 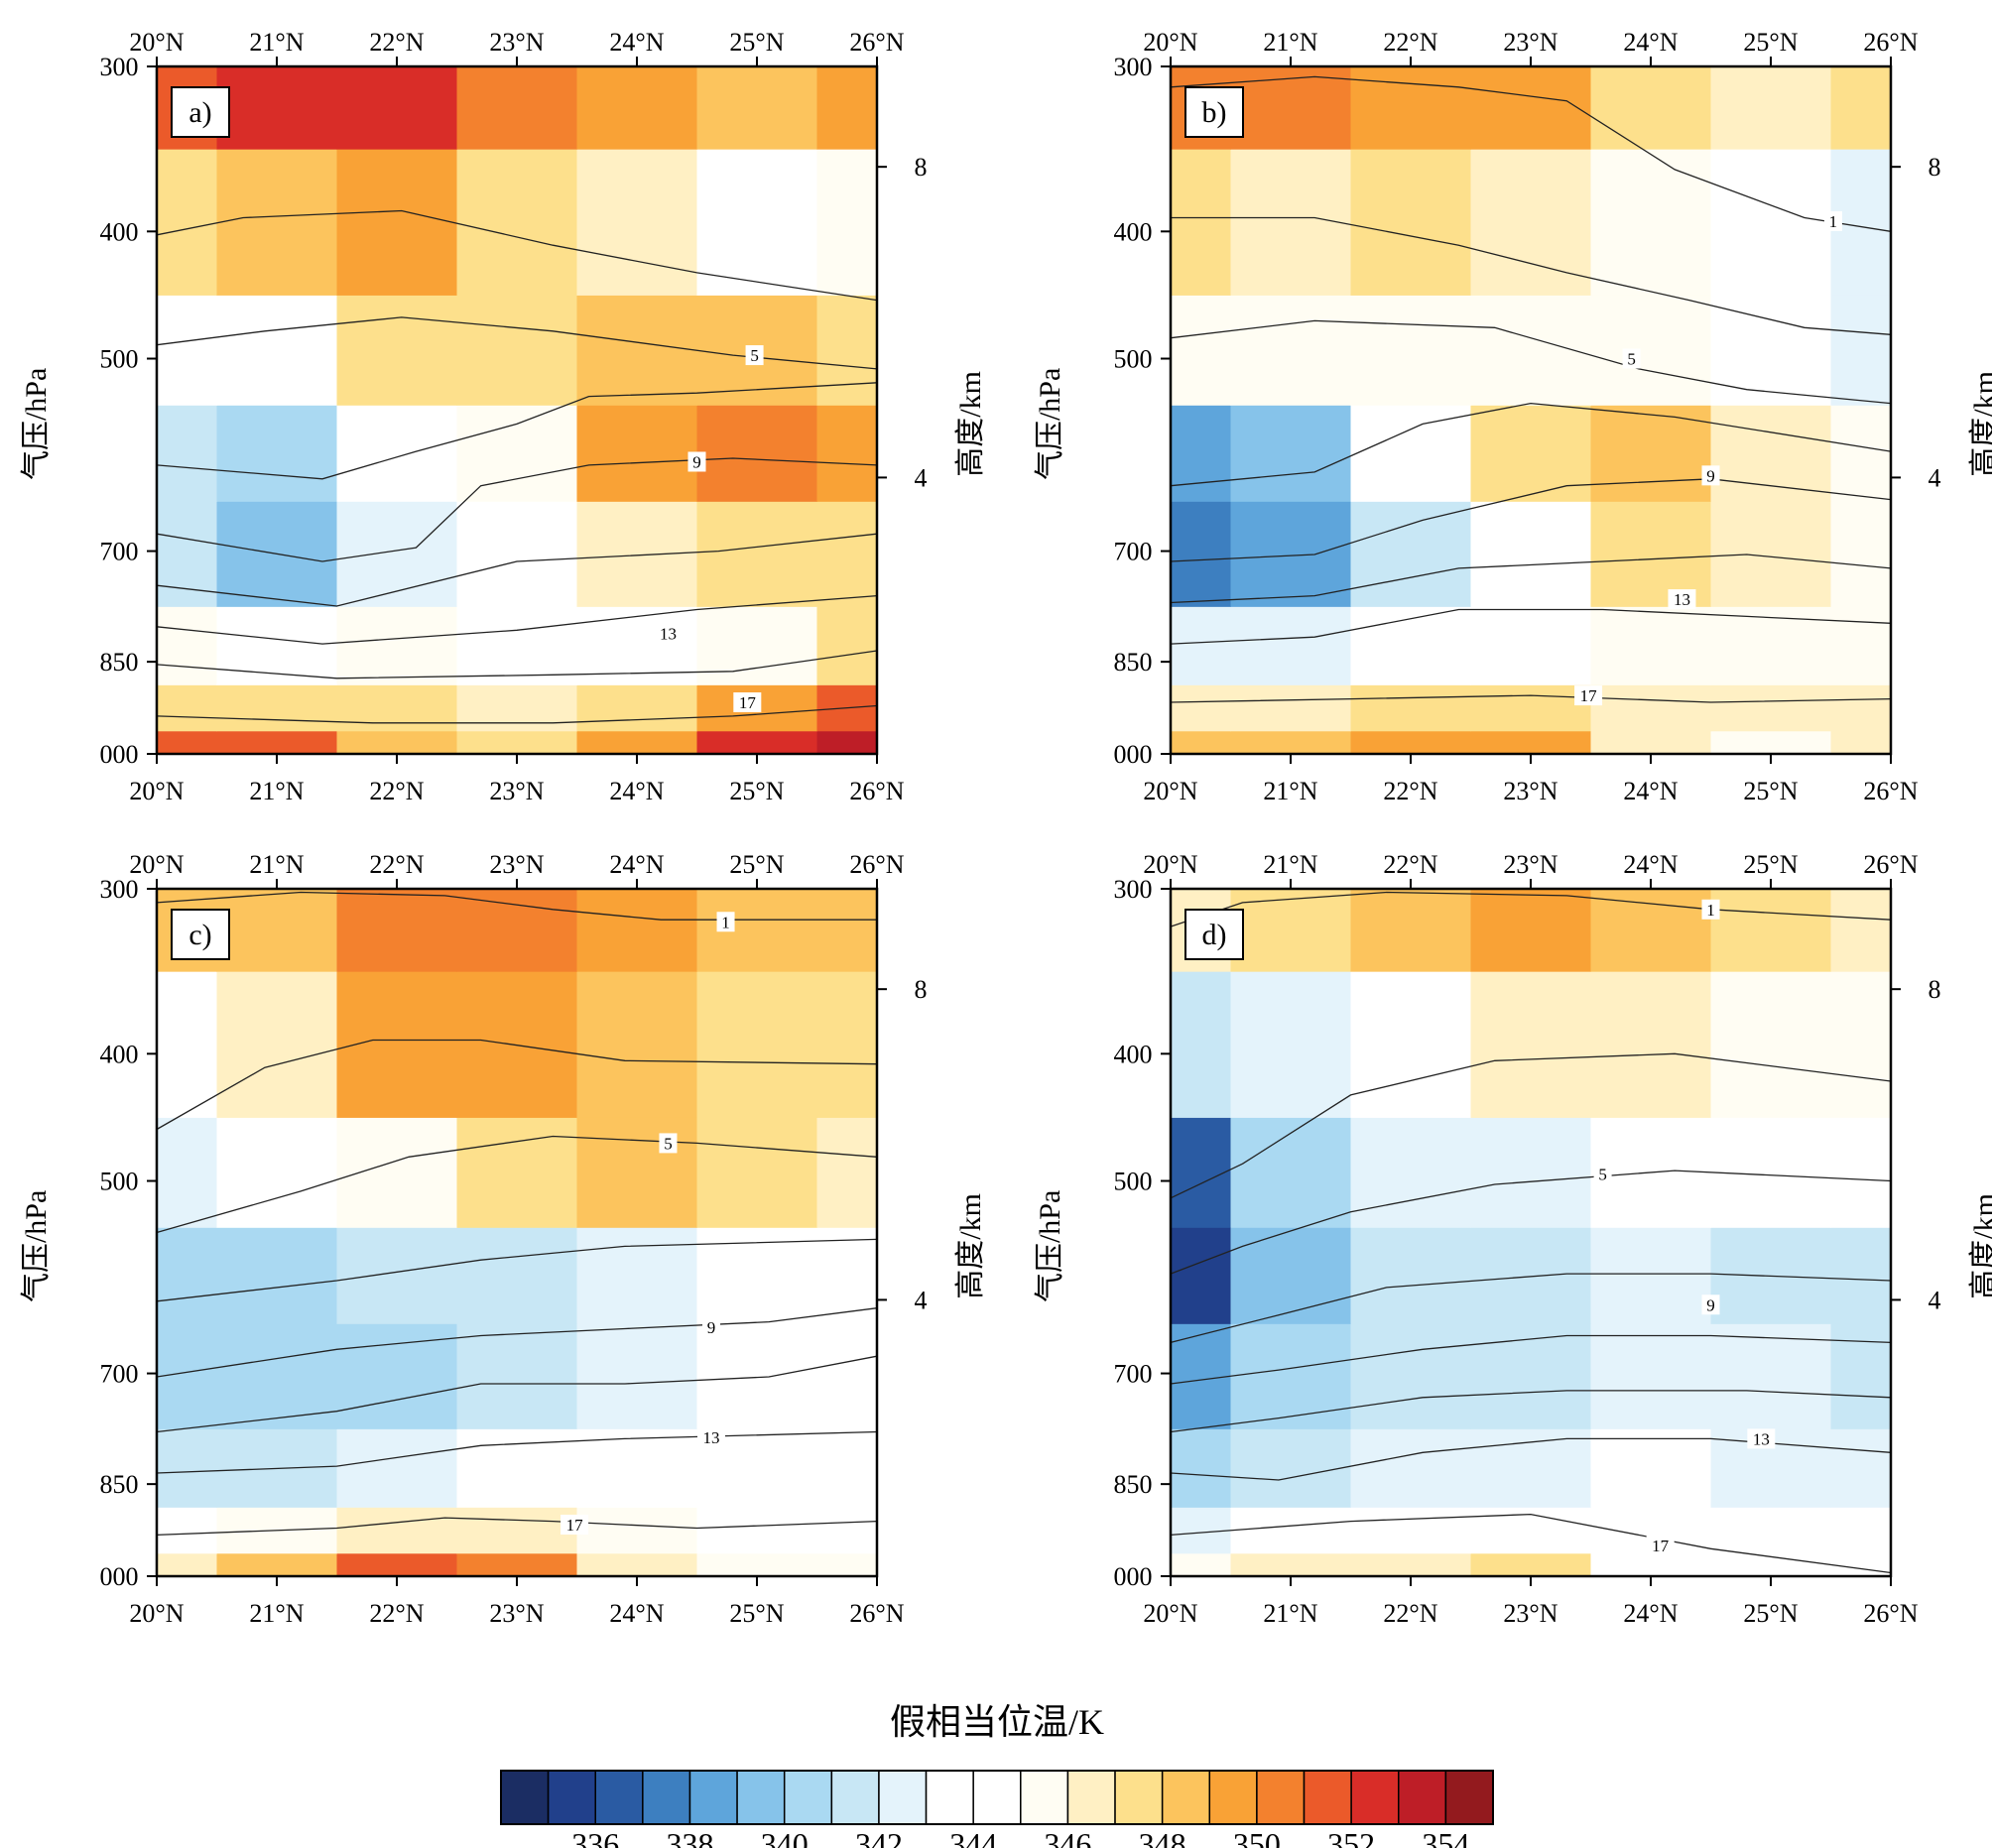 I want to click on x-tick-label: 21°N, so click(x=277, y=1613).